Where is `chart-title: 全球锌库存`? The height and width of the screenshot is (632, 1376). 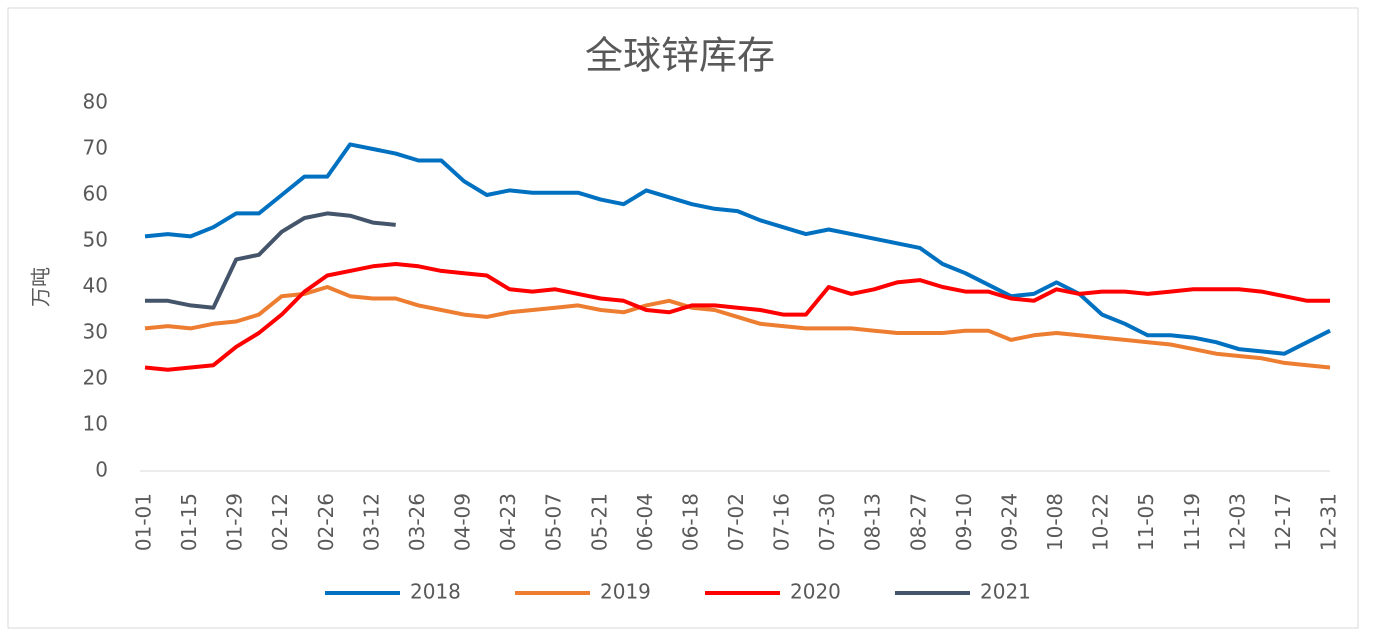 chart-title: 全球锌库存 is located at coordinates (680, 56).